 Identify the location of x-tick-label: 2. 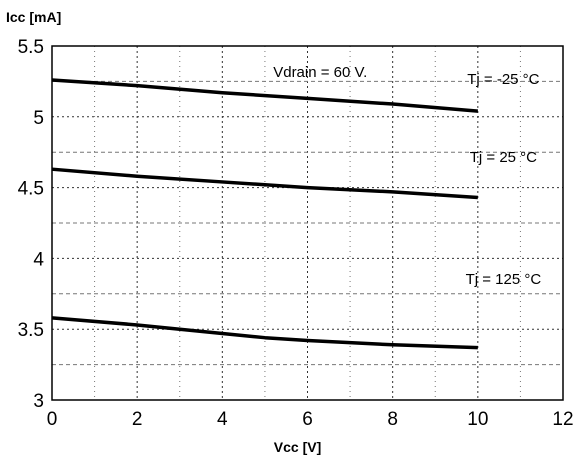
(137, 419).